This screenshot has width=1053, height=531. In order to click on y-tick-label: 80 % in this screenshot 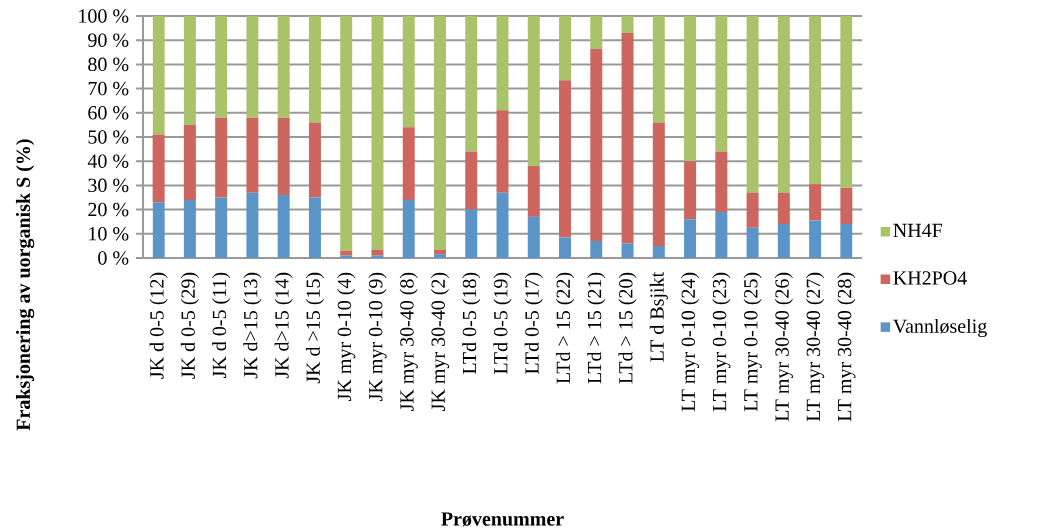, I will do `click(108, 64)`.